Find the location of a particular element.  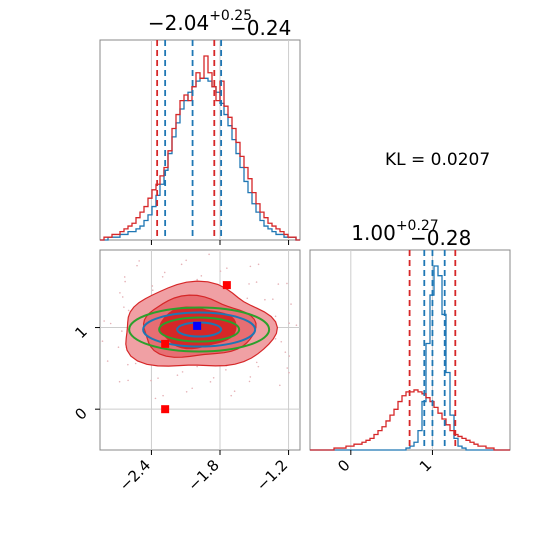

blue-square-marker is located at coordinates (197, 325).